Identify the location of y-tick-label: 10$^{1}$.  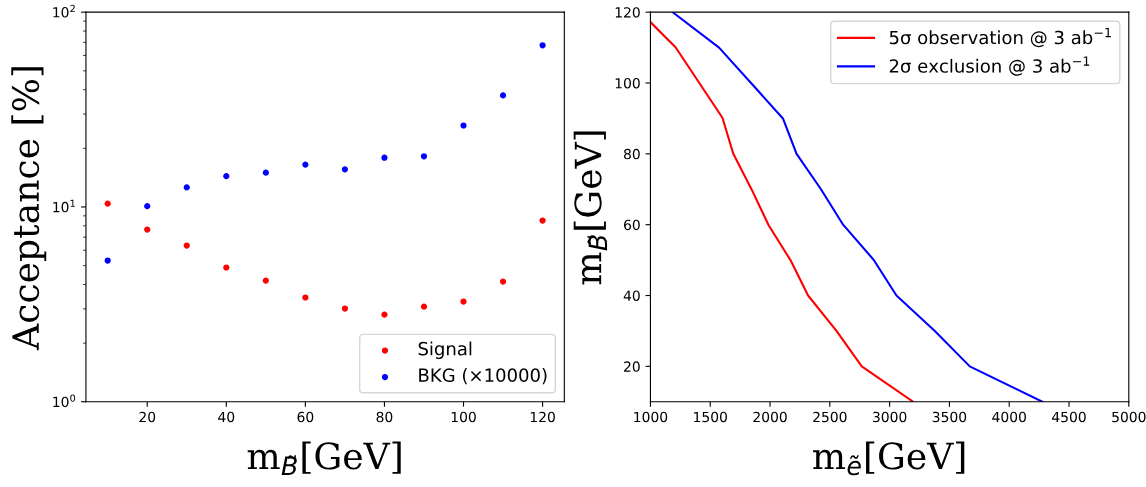
(64, 206).